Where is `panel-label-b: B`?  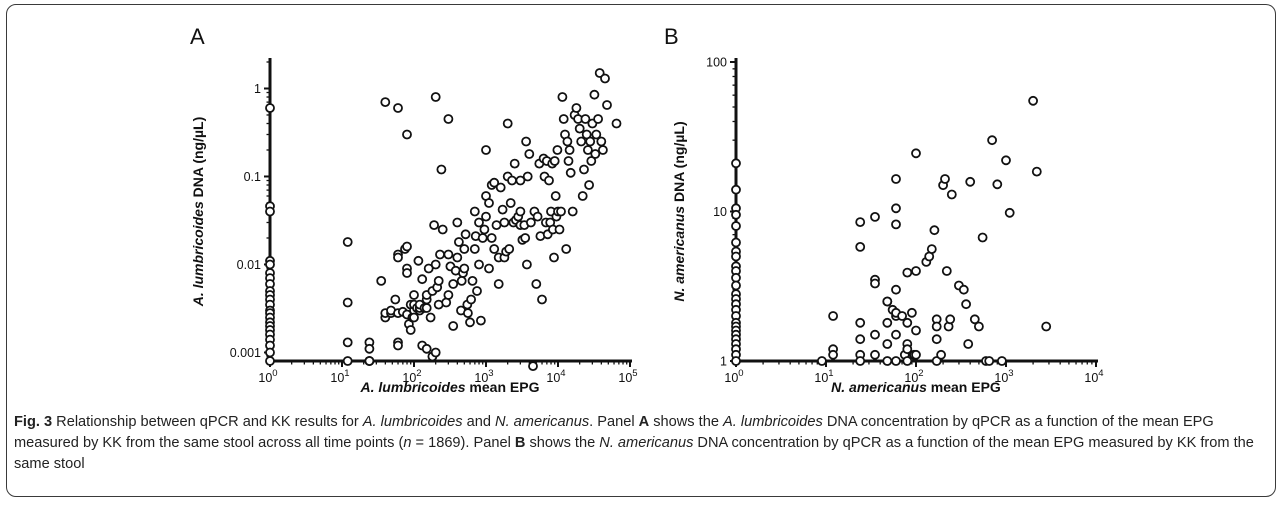 panel-label-b: B is located at coordinates (671, 36).